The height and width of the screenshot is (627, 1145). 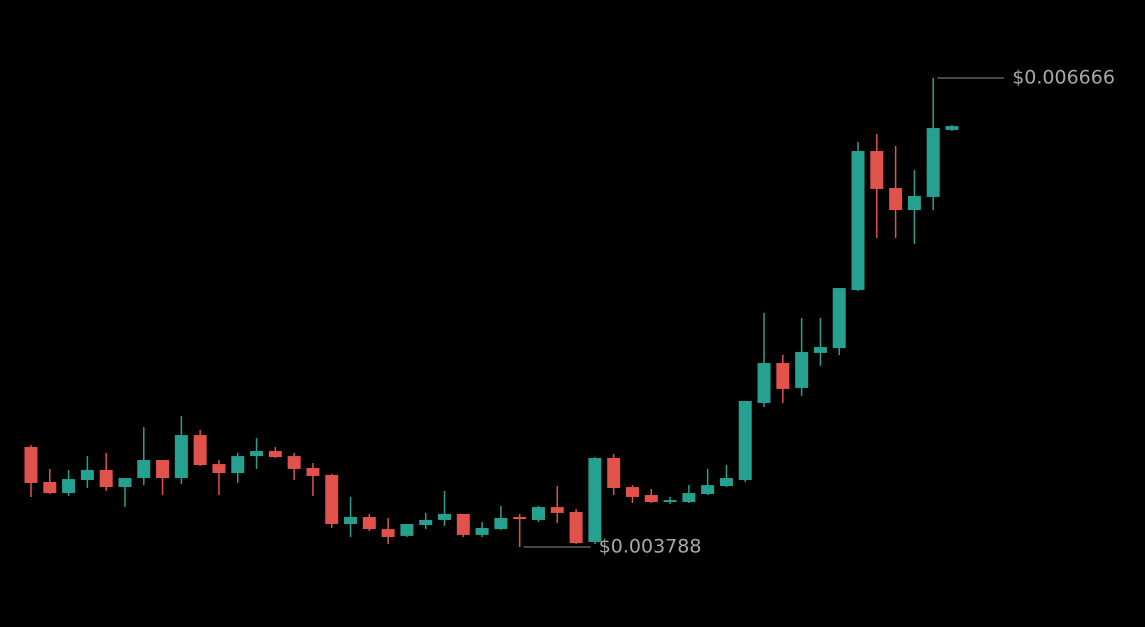 What do you see at coordinates (650, 547) in the screenshot?
I see `annotation-label: $0.003788` at bounding box center [650, 547].